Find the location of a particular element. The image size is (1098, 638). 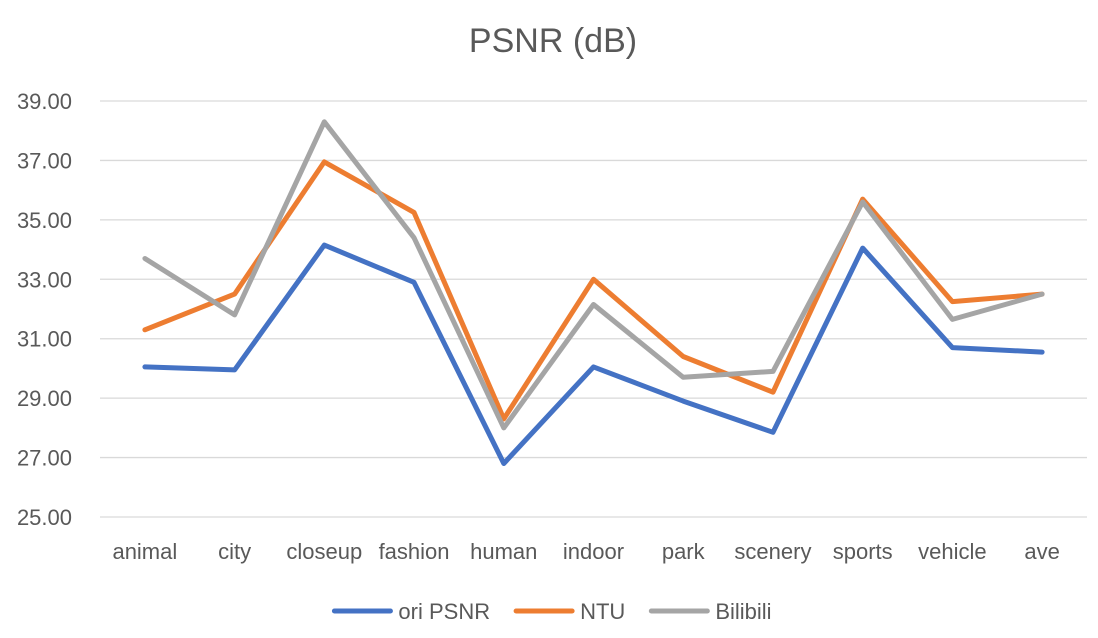

legend-label-0: ori PSNR is located at coordinates (444, 611).